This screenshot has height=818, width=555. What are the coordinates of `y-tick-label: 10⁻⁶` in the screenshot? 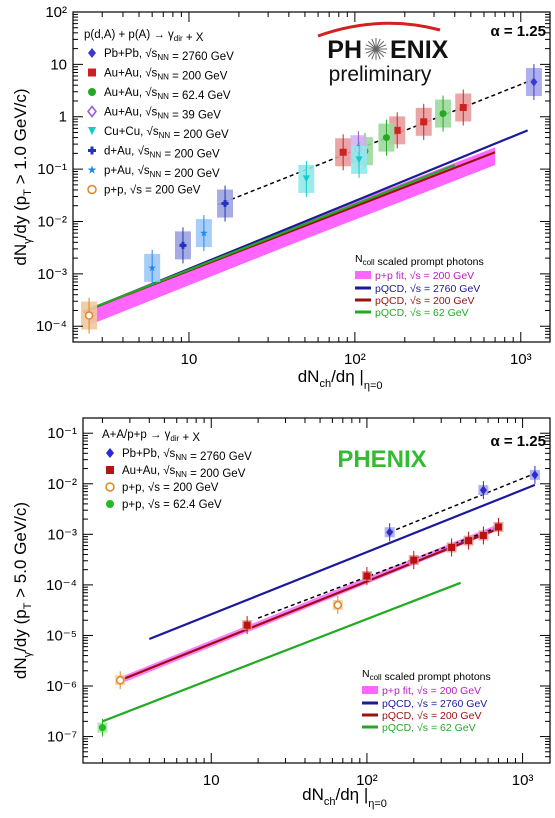 It's located at (61, 686).